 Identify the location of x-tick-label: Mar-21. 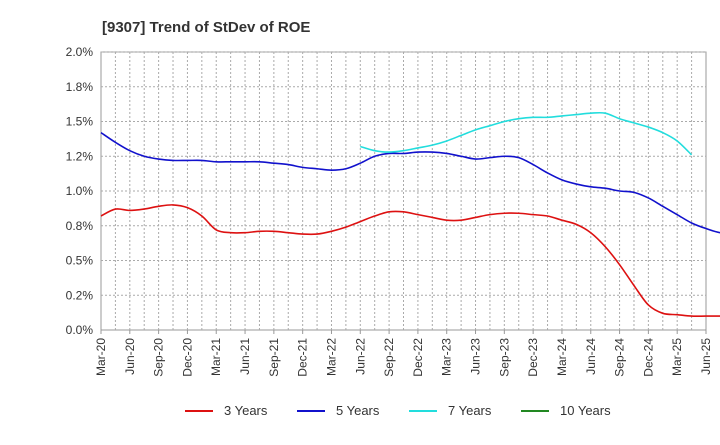
(216, 357).